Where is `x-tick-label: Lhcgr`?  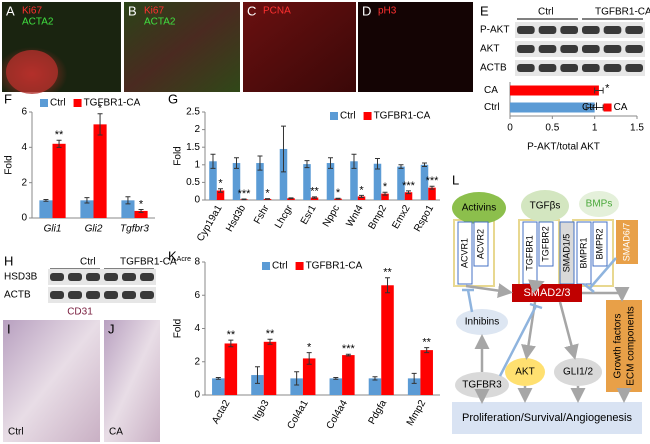 x-tick-label: Lhcgr is located at coordinates (284, 217).